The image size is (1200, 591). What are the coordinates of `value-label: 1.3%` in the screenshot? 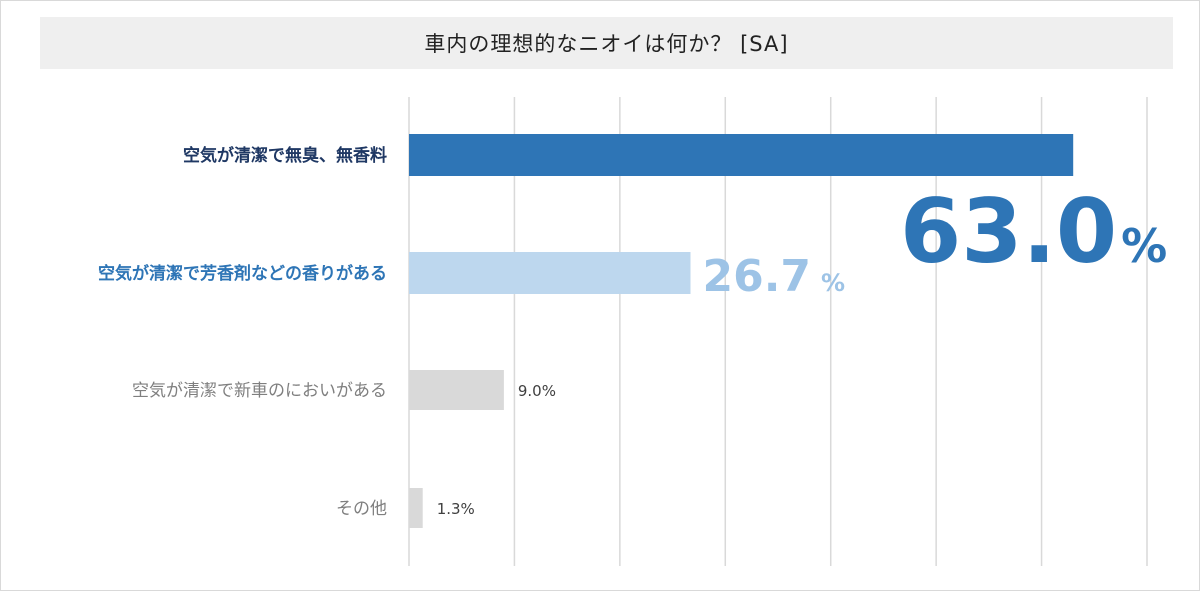 It's located at (456, 509).